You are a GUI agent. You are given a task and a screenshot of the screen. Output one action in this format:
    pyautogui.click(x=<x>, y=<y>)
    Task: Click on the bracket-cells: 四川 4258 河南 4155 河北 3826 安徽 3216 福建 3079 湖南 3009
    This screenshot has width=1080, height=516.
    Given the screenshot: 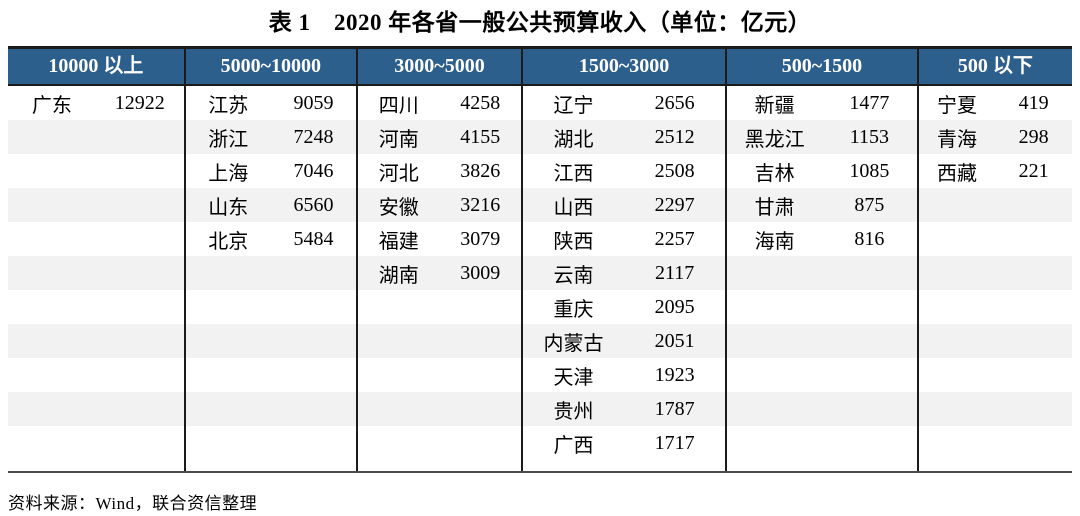 What is the action you would take?
    pyautogui.click(x=439, y=278)
    